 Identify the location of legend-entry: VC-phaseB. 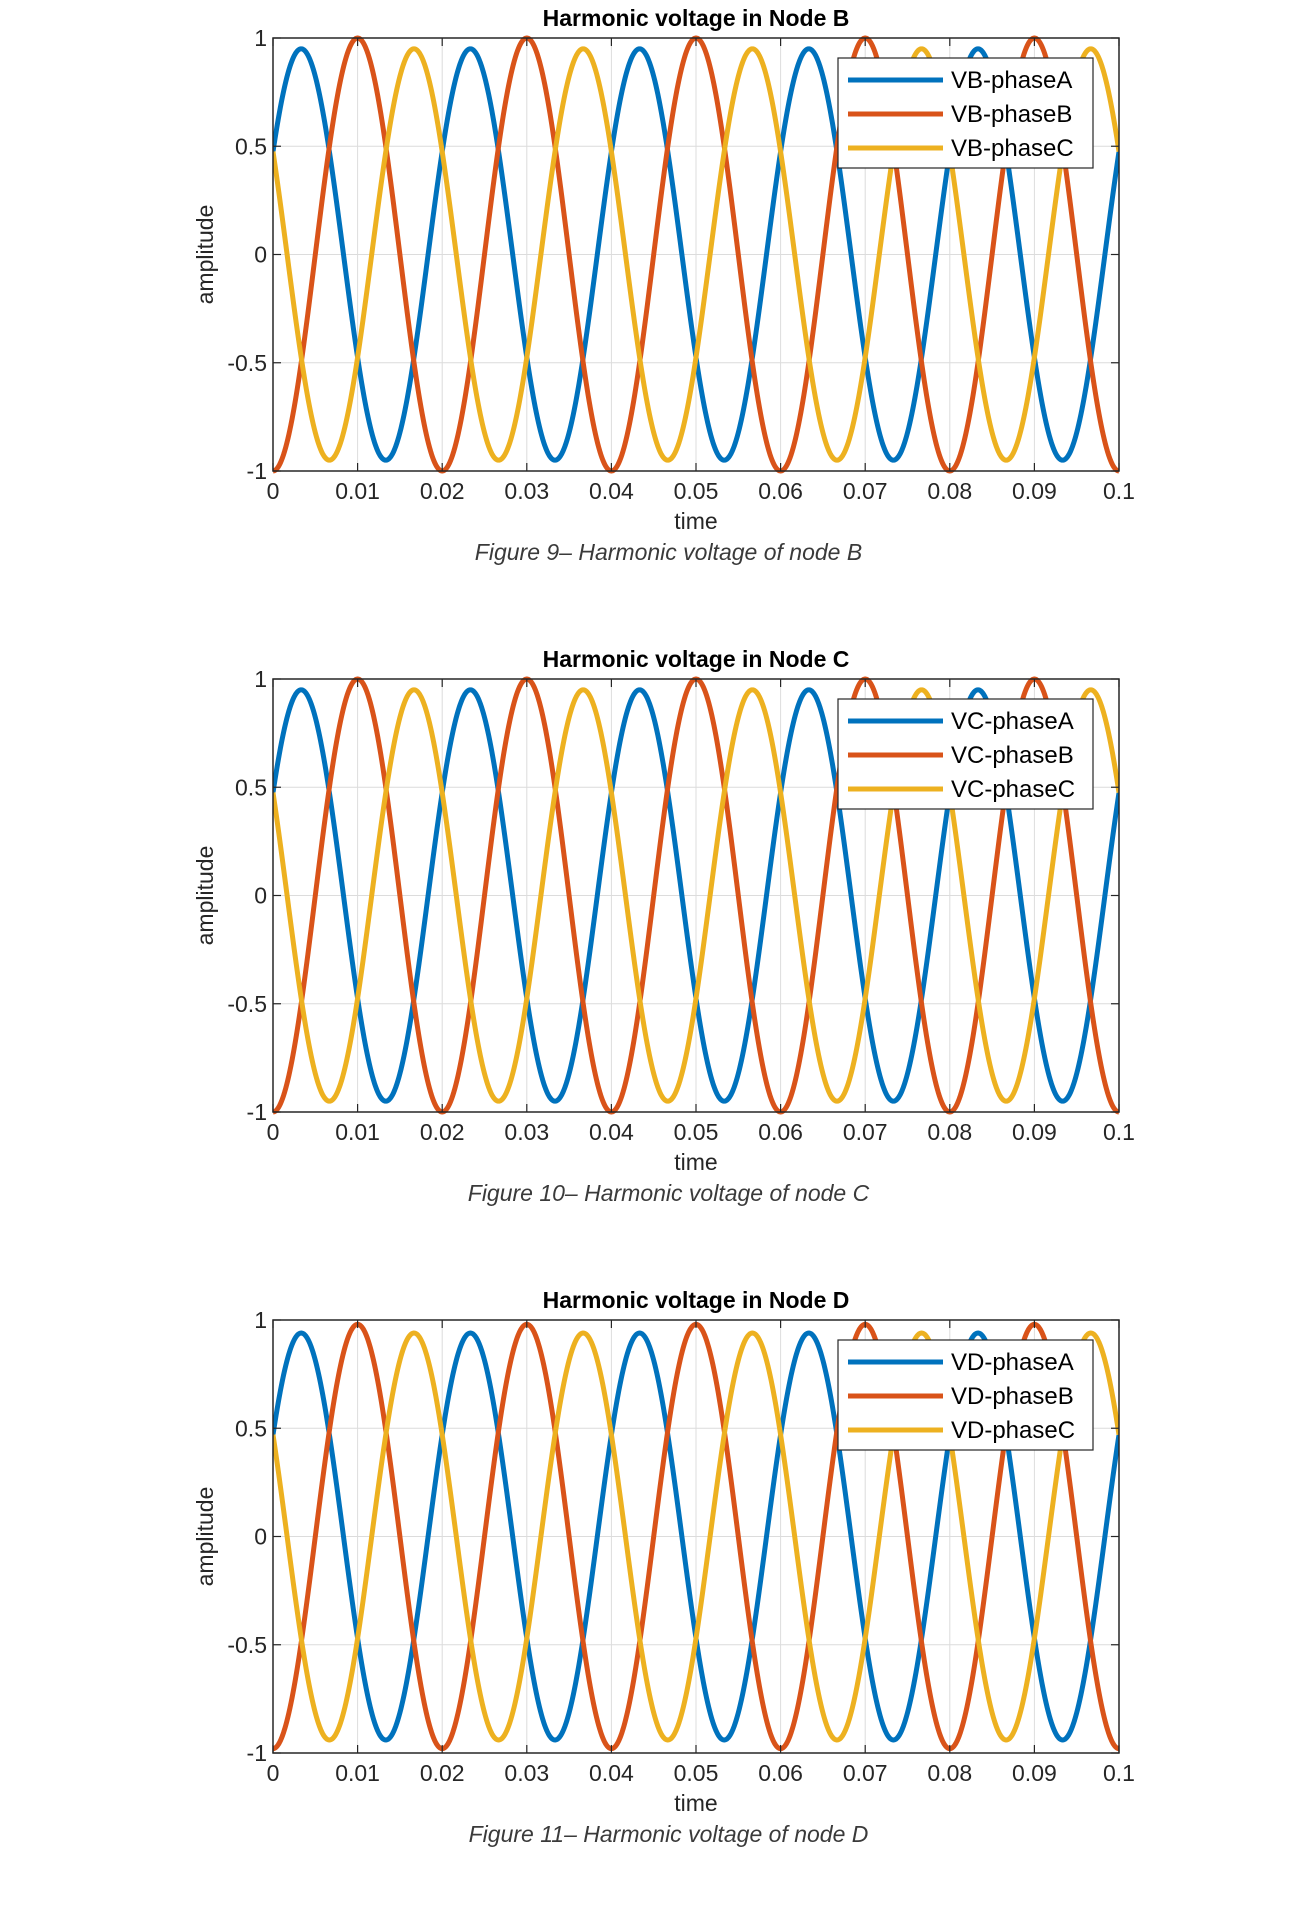
(1012, 755).